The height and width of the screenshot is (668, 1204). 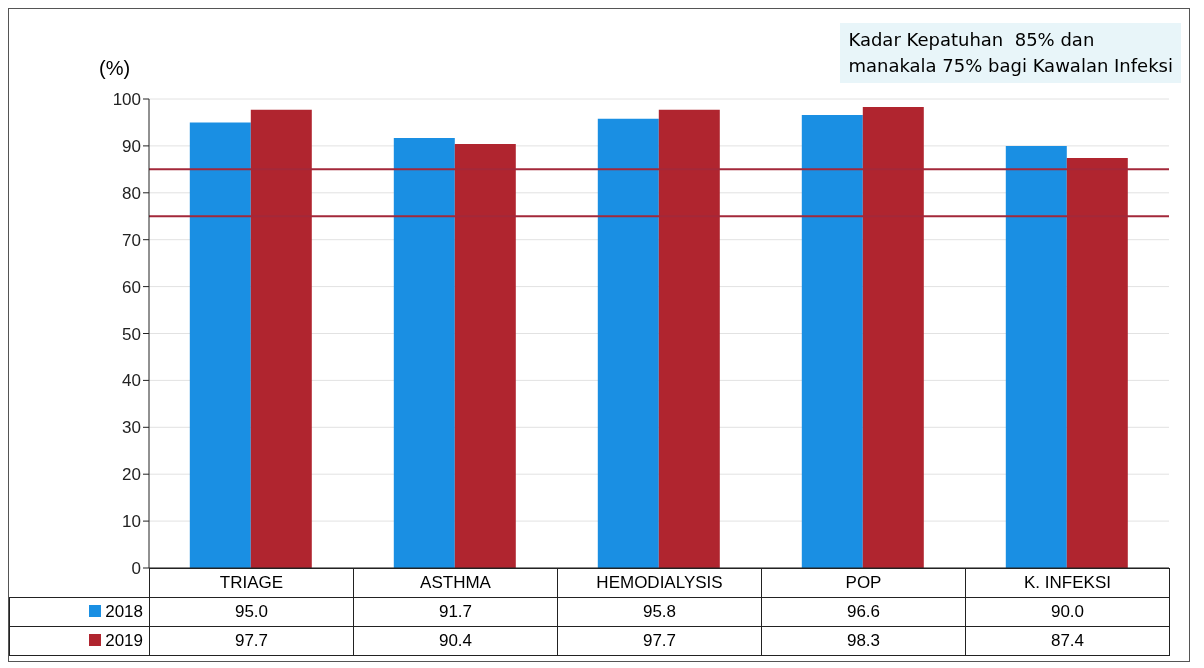 What do you see at coordinates (251, 612) in the screenshot?
I see `data-label: 95.0` at bounding box center [251, 612].